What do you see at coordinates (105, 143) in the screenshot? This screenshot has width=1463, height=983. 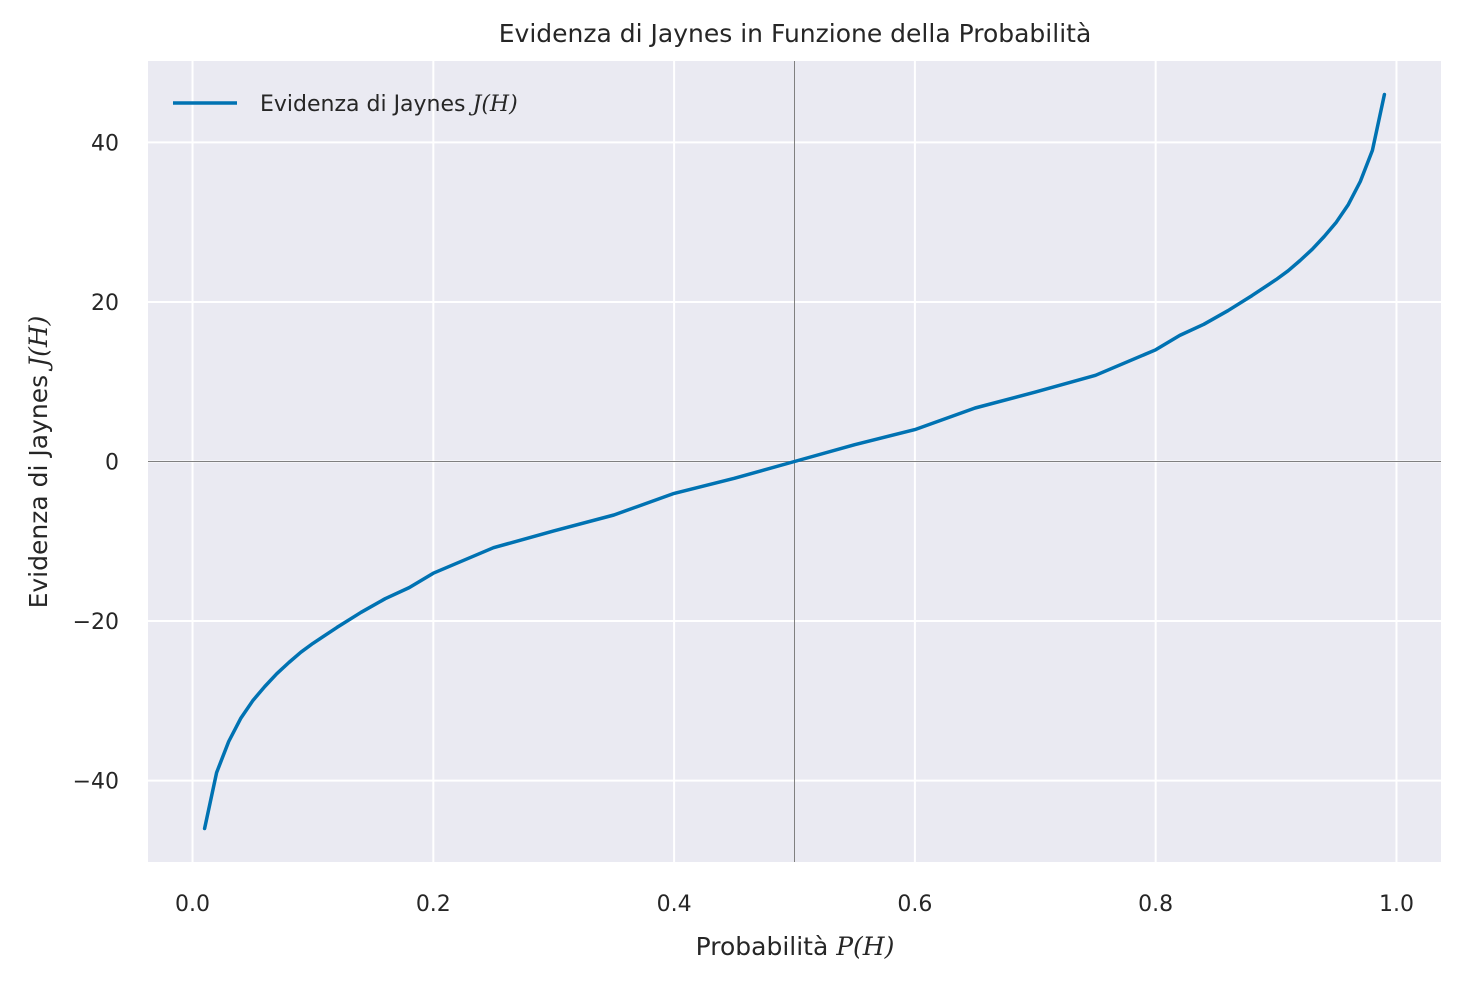 I see `y-tick-label: 40` at bounding box center [105, 143].